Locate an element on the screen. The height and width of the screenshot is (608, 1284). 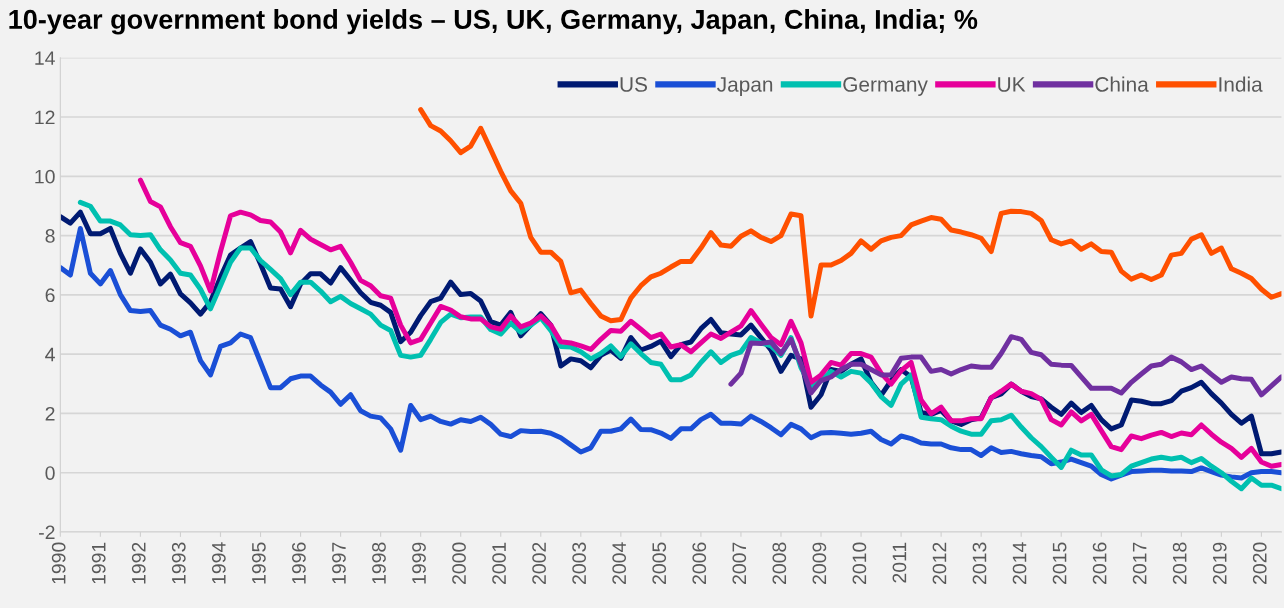
y-tick-label: 2 is located at coordinates (50, 413).